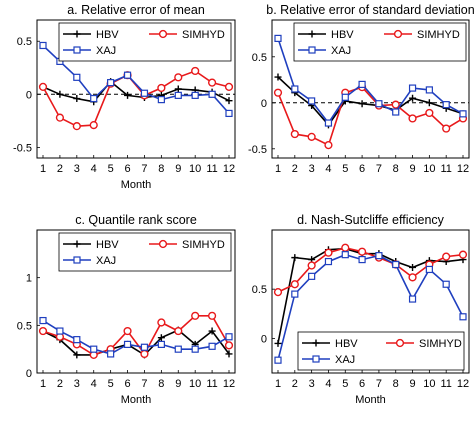 Image resolution: width=474 pixels, height=429 pixels. Describe the element at coordinates (136, 220) in the screenshot. I see `chart-title: c. Quantile rank score` at that location.